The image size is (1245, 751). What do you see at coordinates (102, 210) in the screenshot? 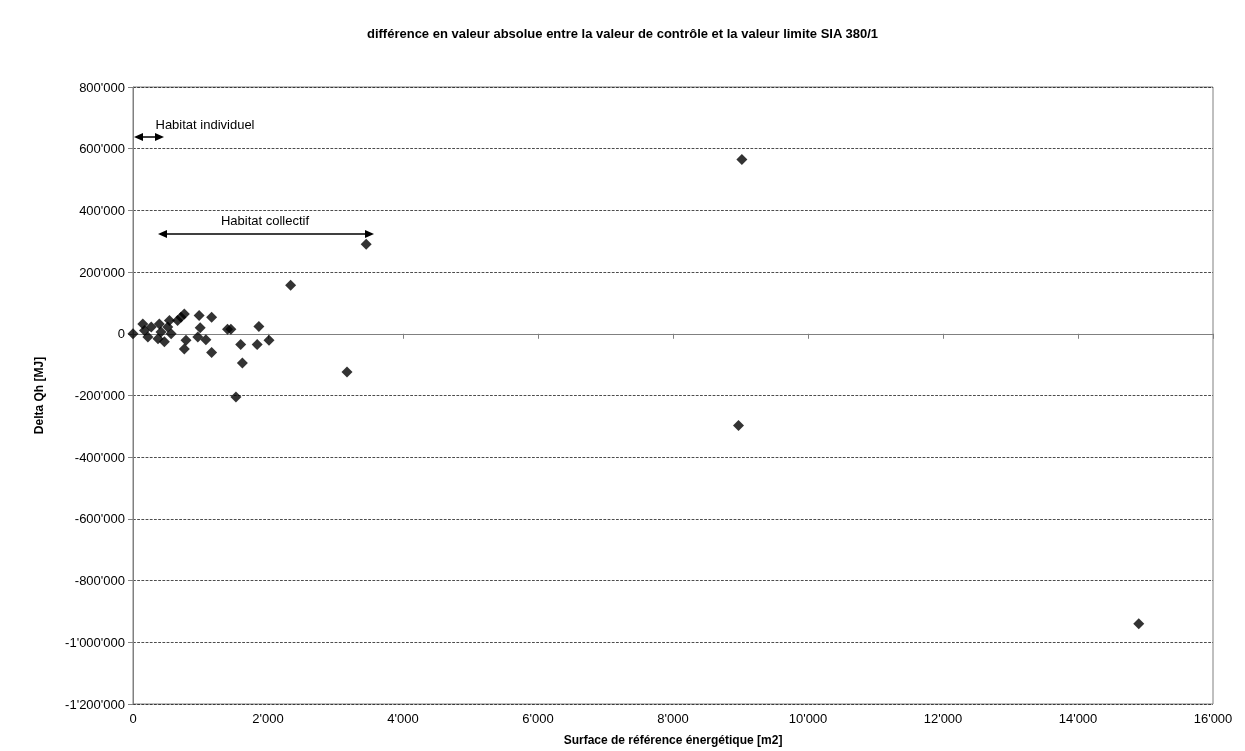
I see `y-tick-label: 400'000` at bounding box center [102, 210].